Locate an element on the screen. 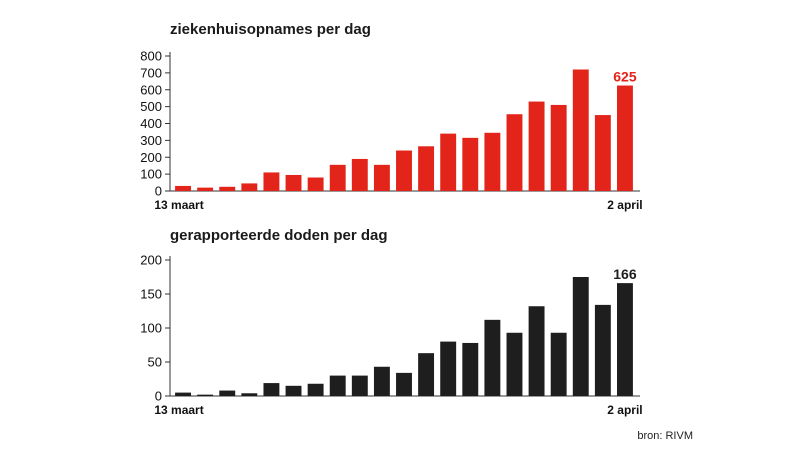  y-tick-label: 300 is located at coordinates (151, 140).